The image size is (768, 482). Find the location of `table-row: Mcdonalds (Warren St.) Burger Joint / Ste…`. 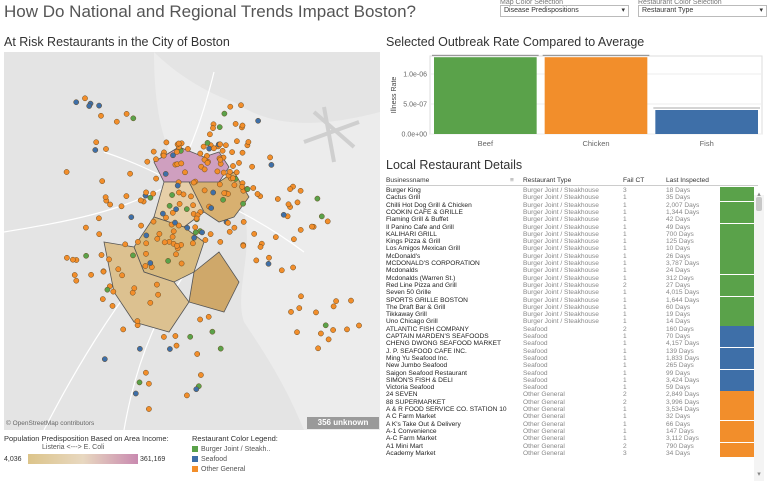

table-row: Mcdonalds (Warren St.) Burger Joint / Ste… is located at coordinates (572, 278).